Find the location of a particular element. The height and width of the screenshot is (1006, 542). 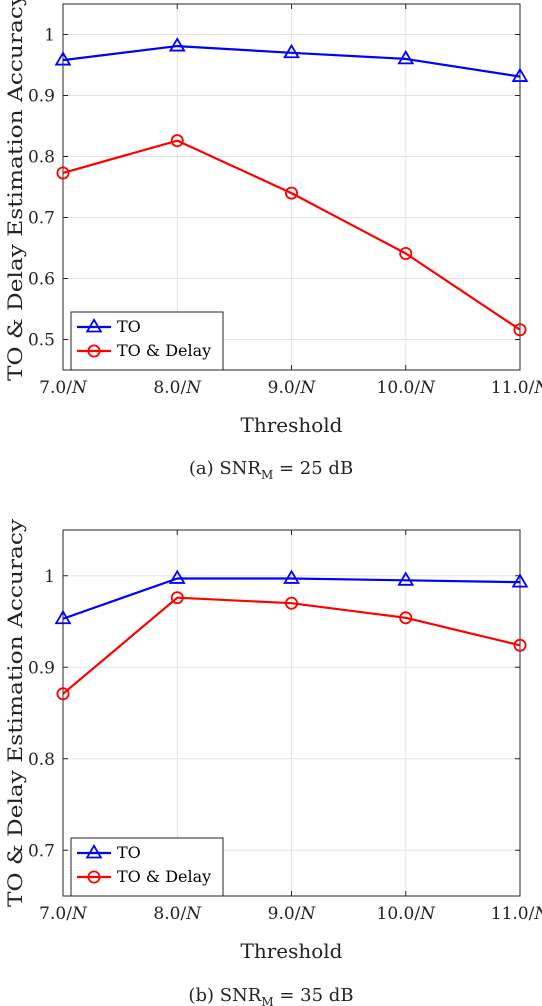

caption-suffix: = 35 dB is located at coordinates (314, 995).